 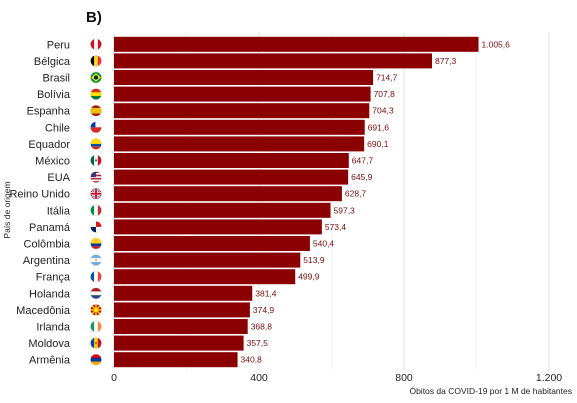 What do you see at coordinates (50, 294) in the screenshot?
I see `y-tick-label: Holanda` at bounding box center [50, 294].